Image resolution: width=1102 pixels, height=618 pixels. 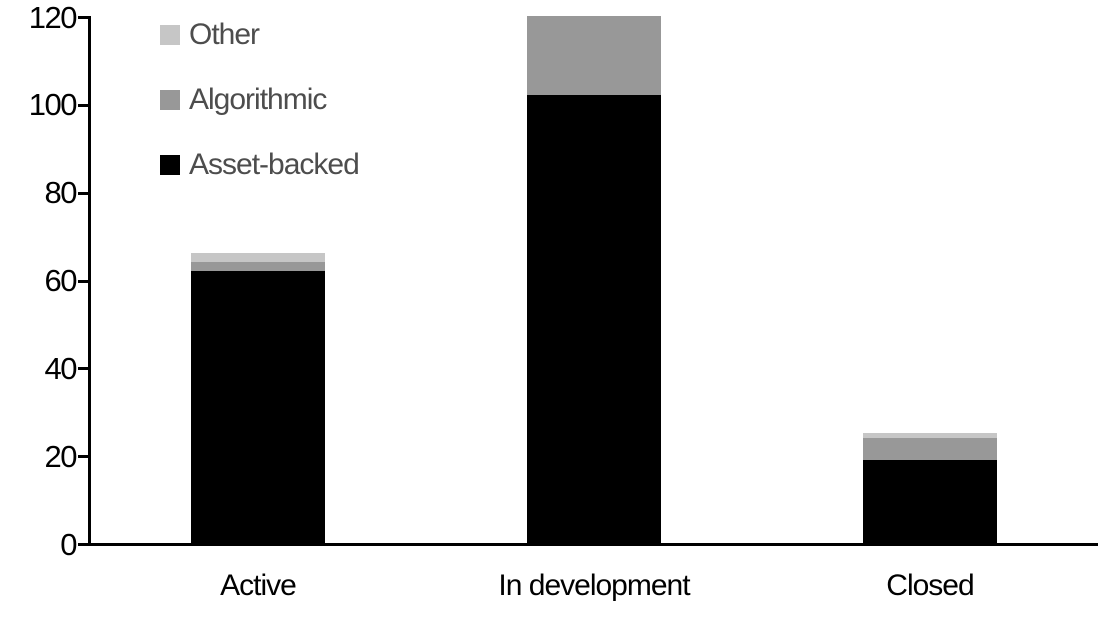 What do you see at coordinates (258, 266) in the screenshot?
I see `bar-active-algorithmic-segment` at bounding box center [258, 266].